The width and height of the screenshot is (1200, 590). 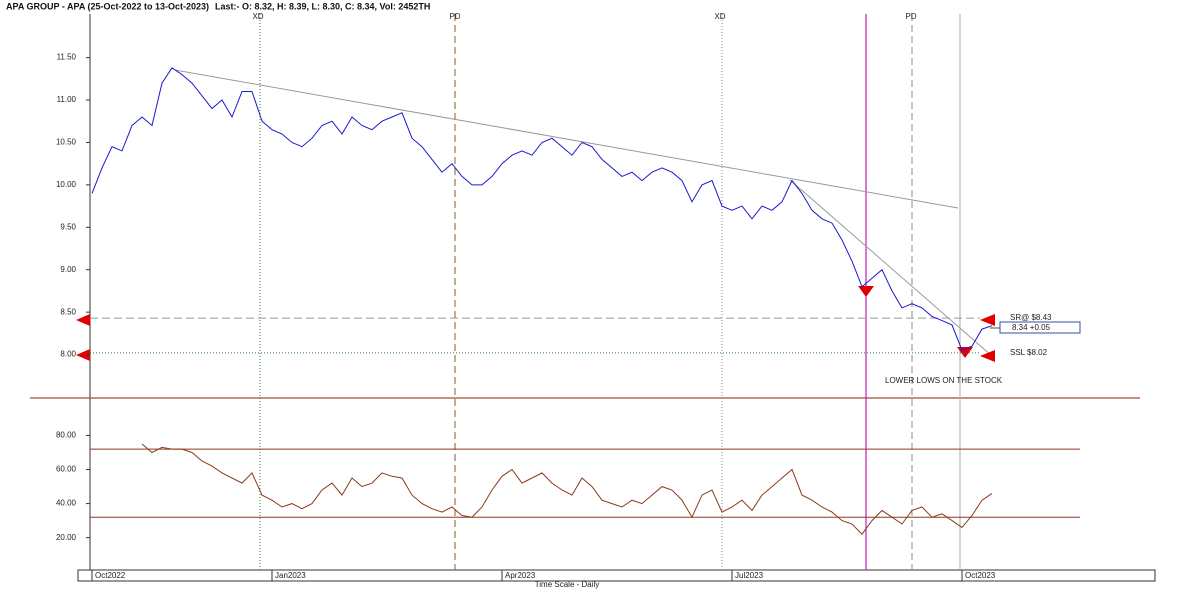 I want to click on last-label: 8.34 +0.05, so click(x=1031, y=327).